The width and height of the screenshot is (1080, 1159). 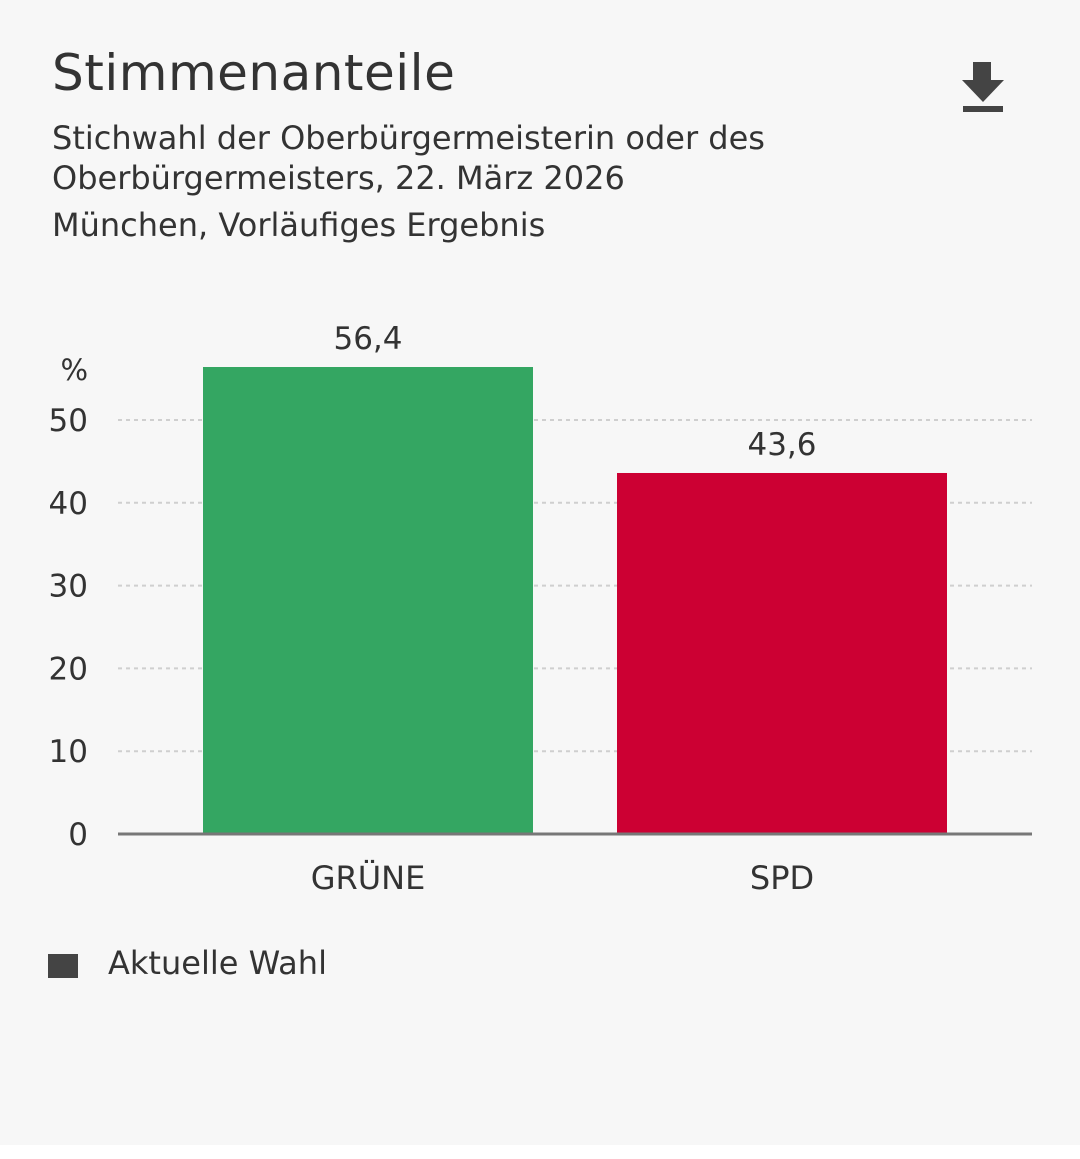 I want to click on bar-spd, so click(x=782, y=653).